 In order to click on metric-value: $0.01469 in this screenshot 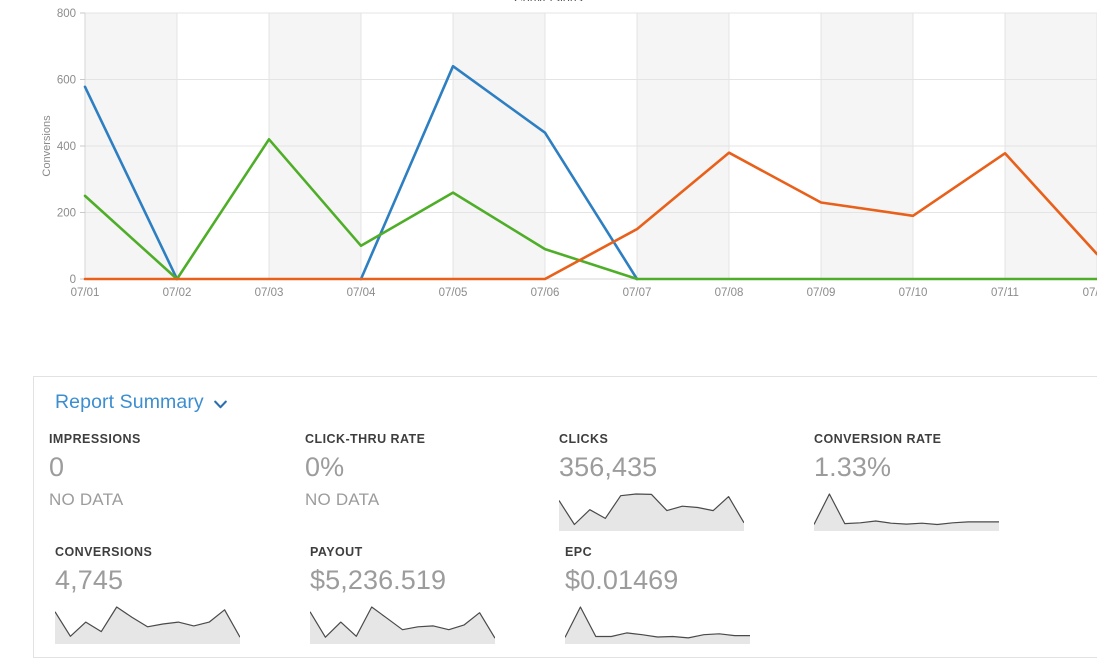, I will do `click(622, 580)`.